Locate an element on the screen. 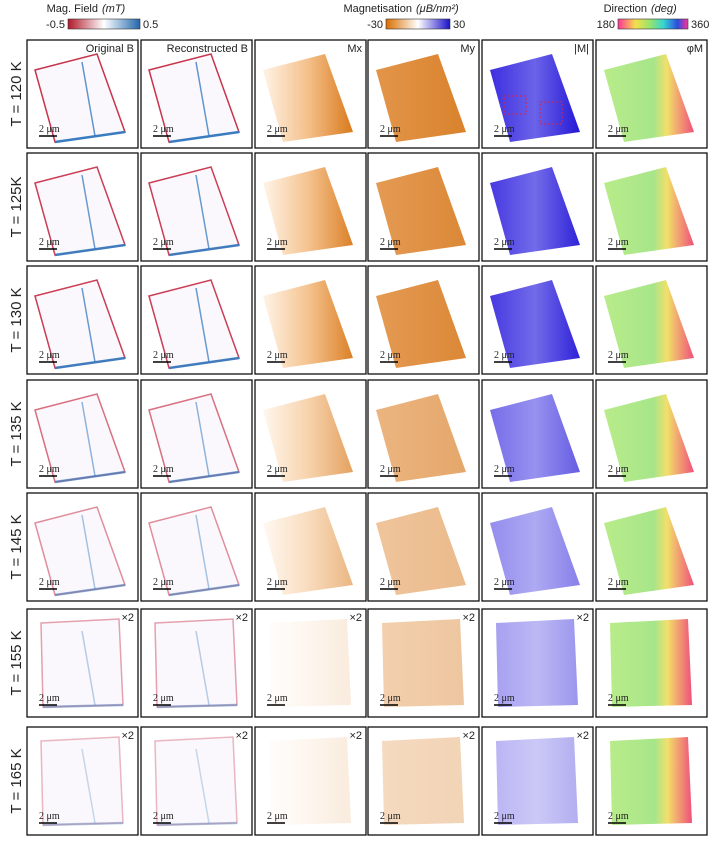 The height and width of the screenshot is (844, 709). roi is located at coordinates (551, 113).